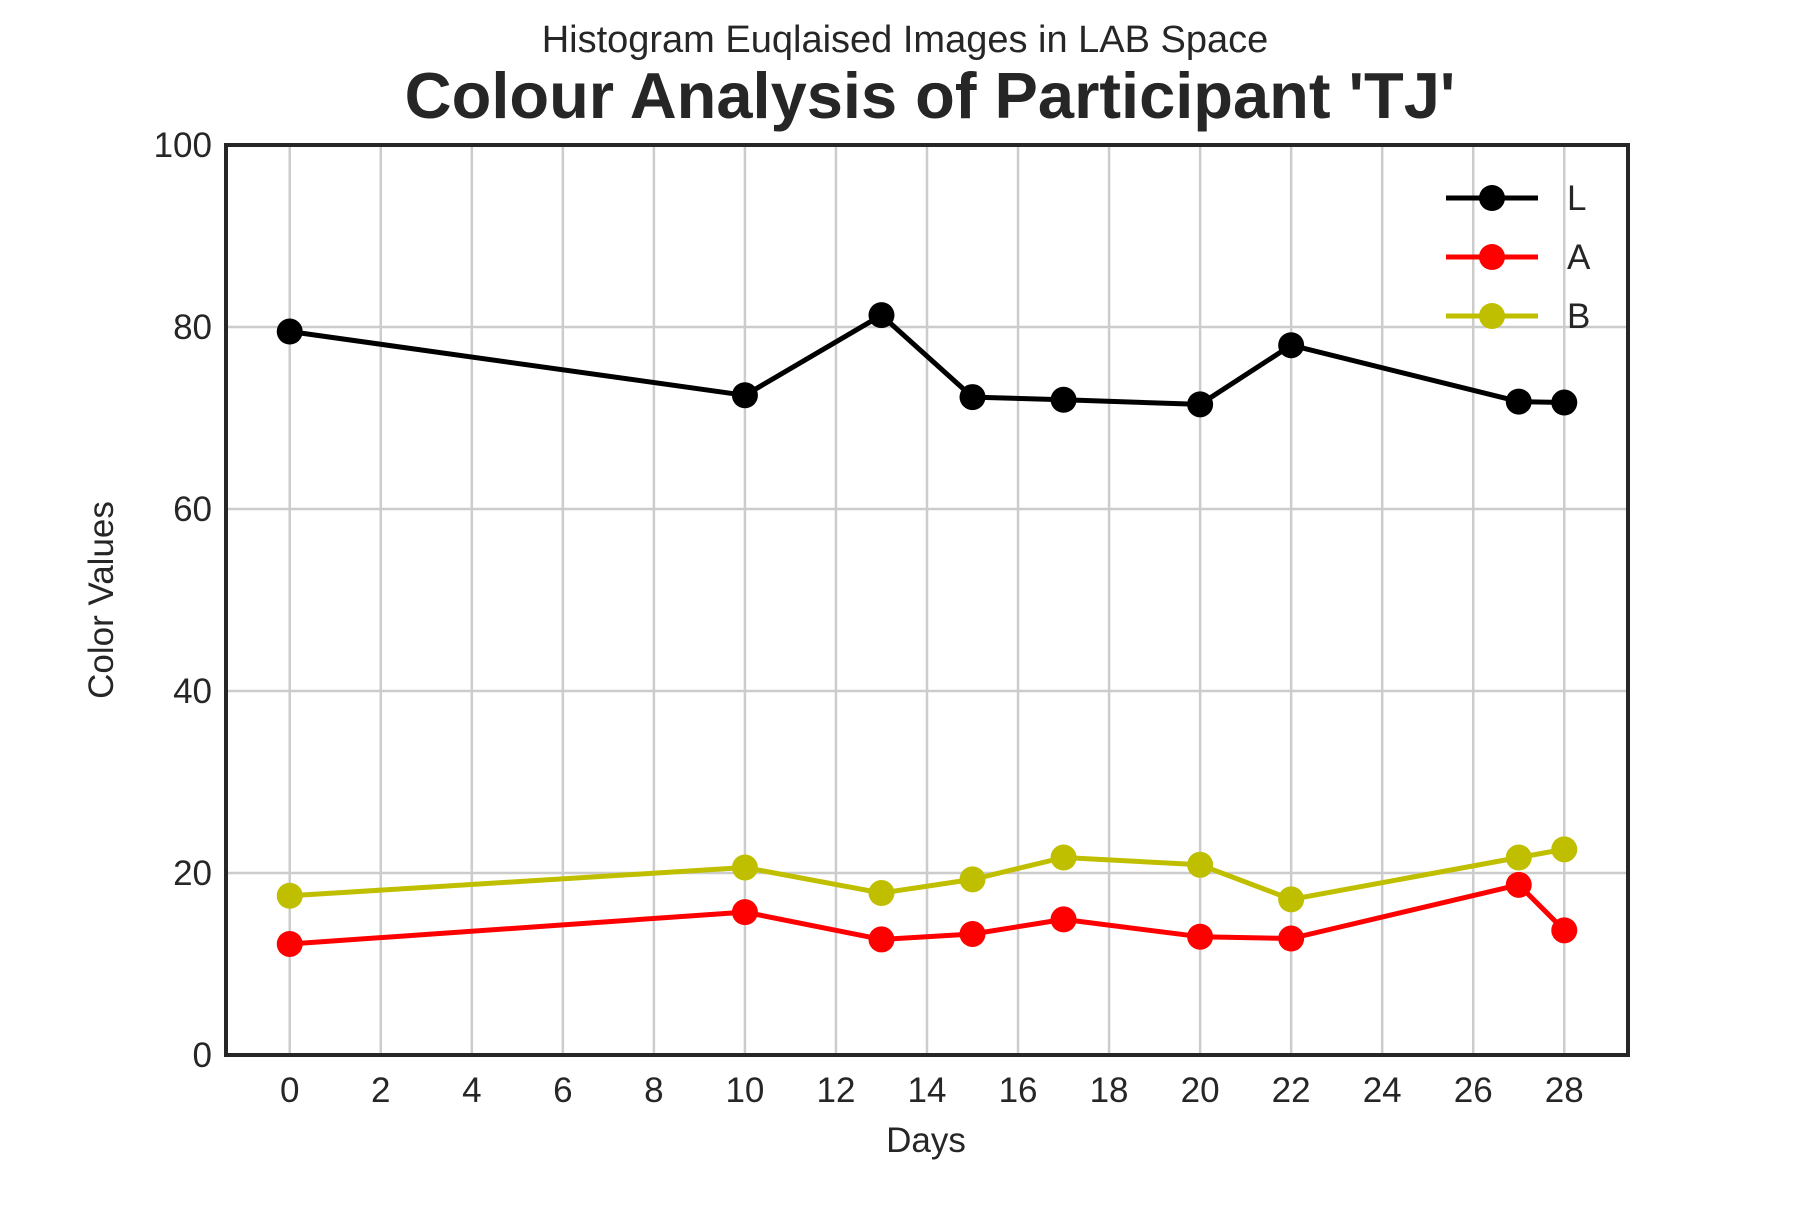  What do you see at coordinates (1518, 316) in the screenshot?
I see `legend-item-B: B` at bounding box center [1518, 316].